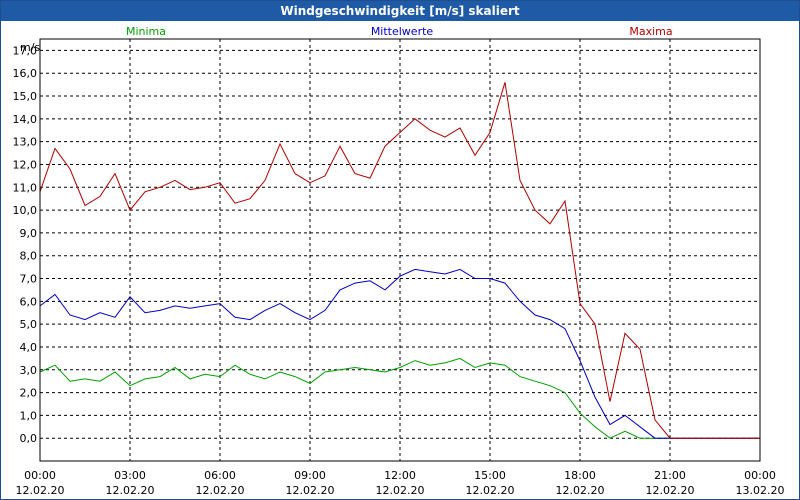 The height and width of the screenshot is (500, 800). I want to click on y-tick-label: 16,0, so click(25, 73).